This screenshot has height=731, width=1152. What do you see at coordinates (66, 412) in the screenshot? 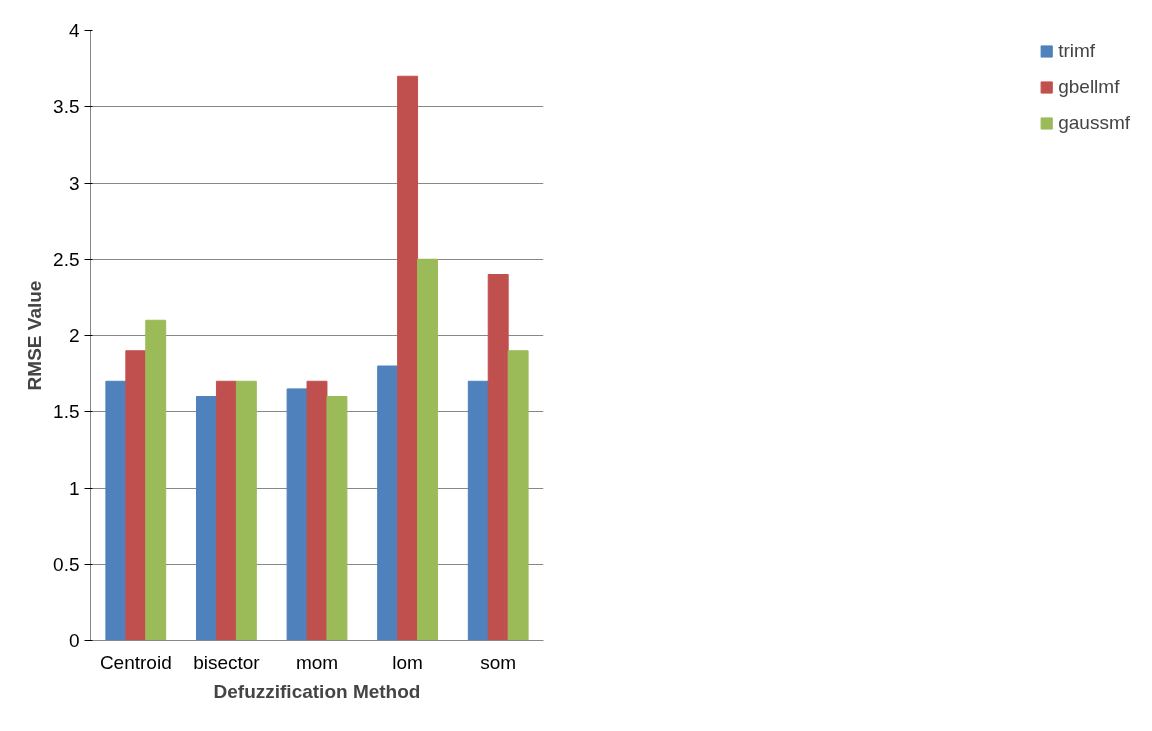
I see `y-tick-label: 1.5` at bounding box center [66, 412].